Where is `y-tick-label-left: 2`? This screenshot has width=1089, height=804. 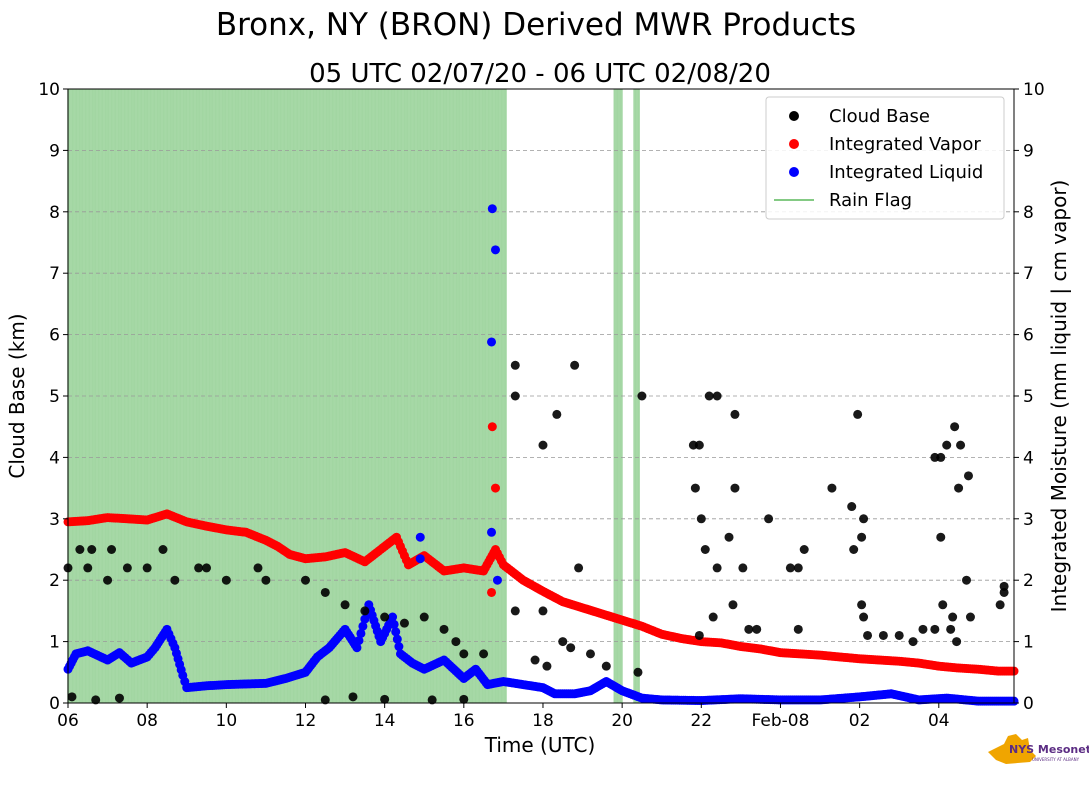
y-tick-label-left: 2 is located at coordinates (54, 581).